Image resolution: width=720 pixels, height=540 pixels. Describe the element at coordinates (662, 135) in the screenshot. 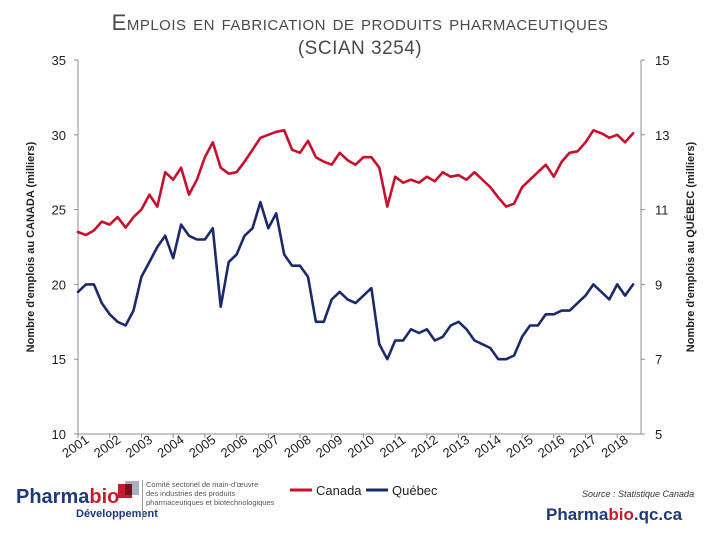

I see `y-tick-right-label: 13` at that location.